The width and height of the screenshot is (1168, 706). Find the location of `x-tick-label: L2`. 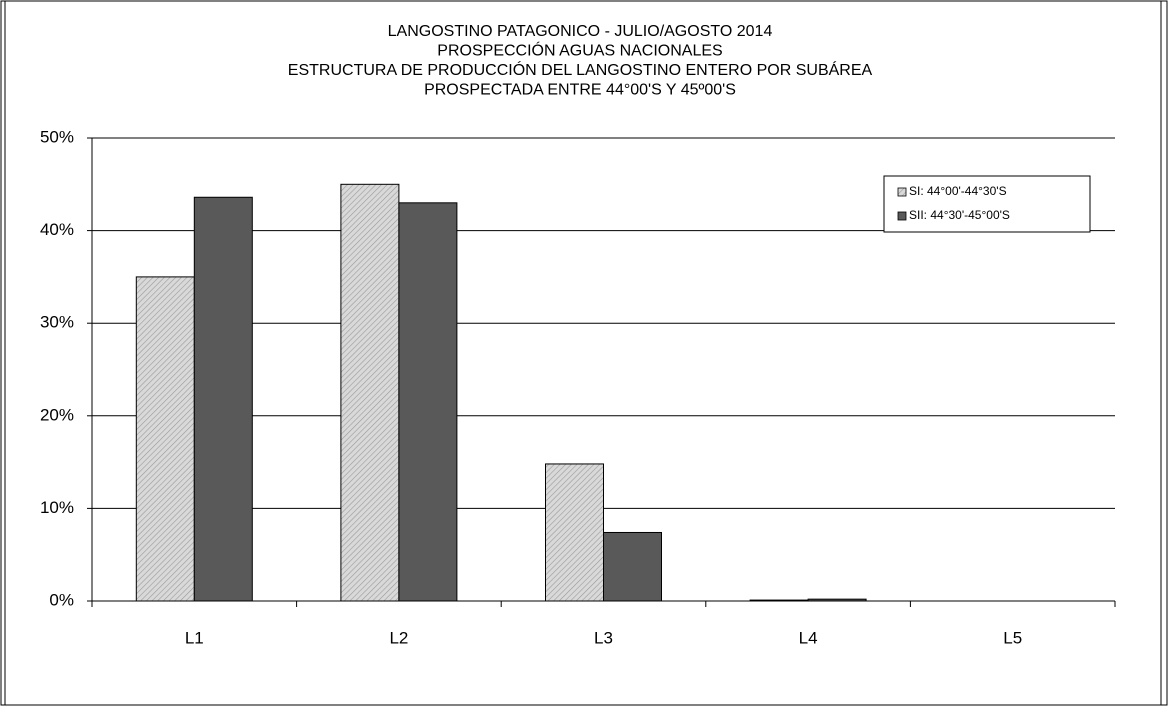

x-tick-label: L2 is located at coordinates (398, 637).